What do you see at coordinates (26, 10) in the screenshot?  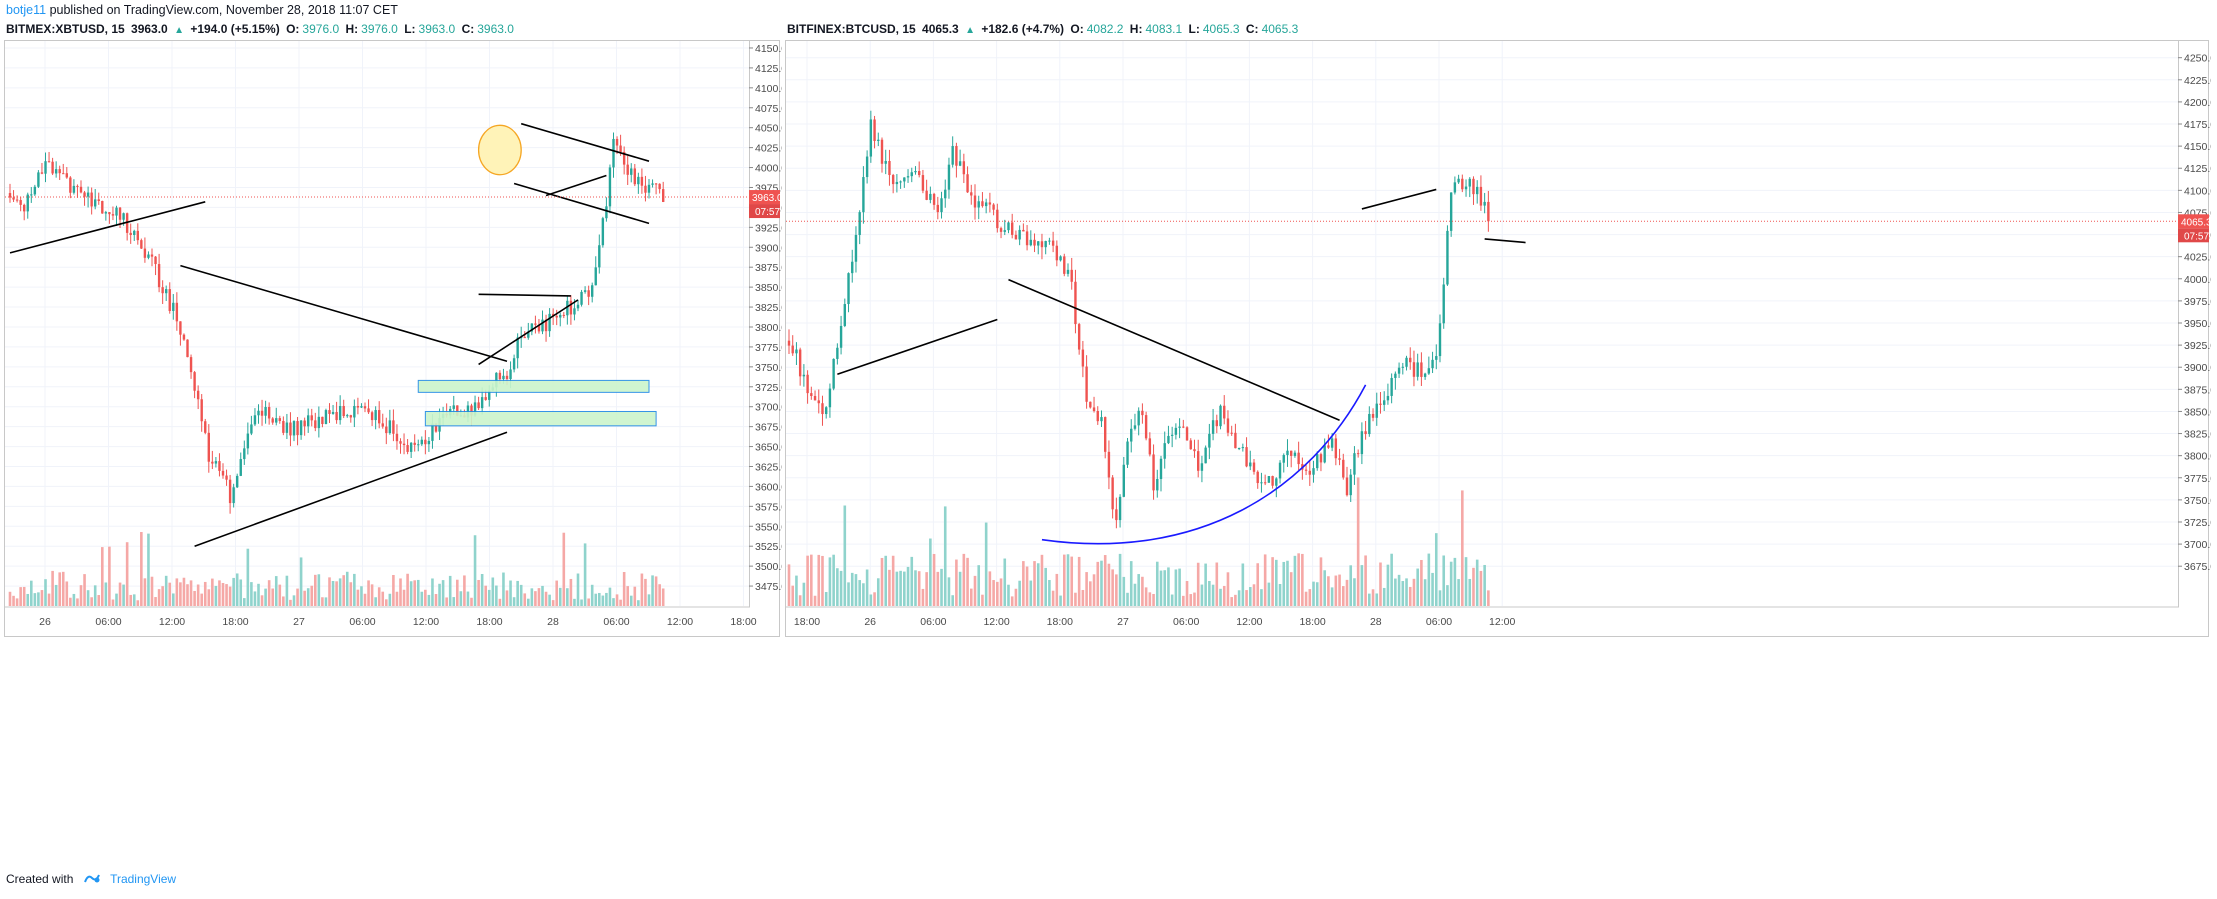 I see `author-link: botje11` at bounding box center [26, 10].